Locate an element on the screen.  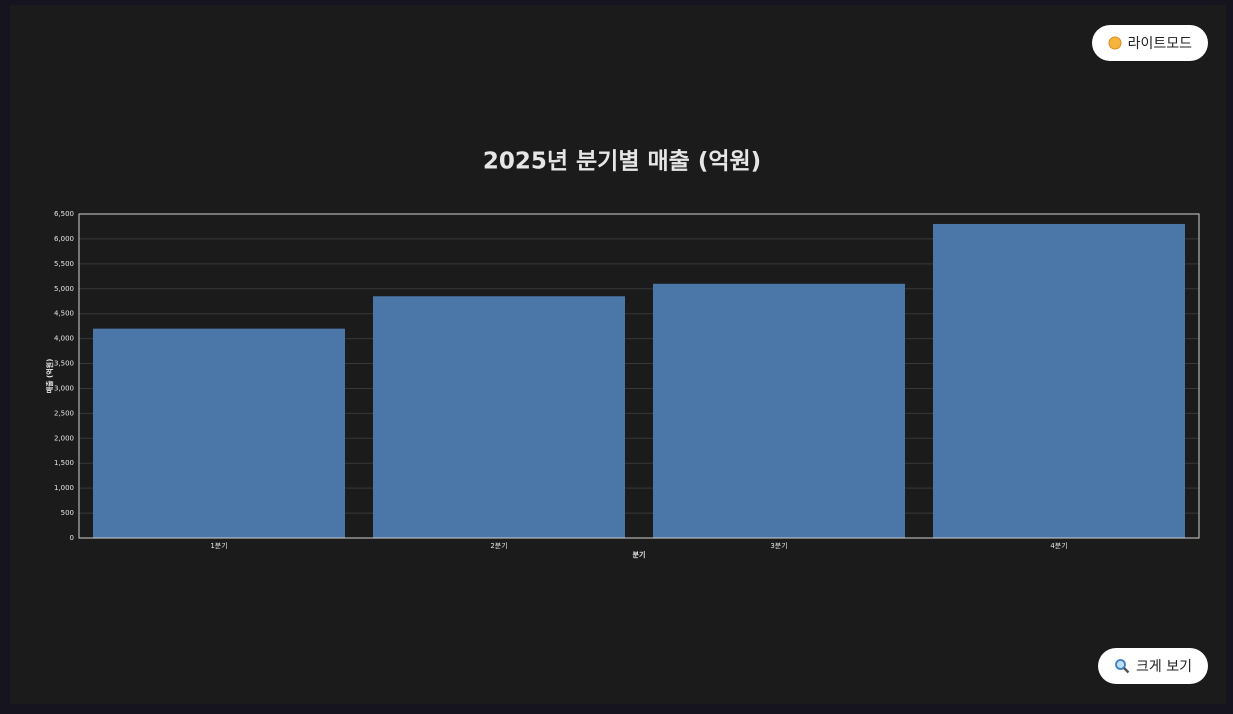
y-tick-label: 2,000 is located at coordinates (64, 438).